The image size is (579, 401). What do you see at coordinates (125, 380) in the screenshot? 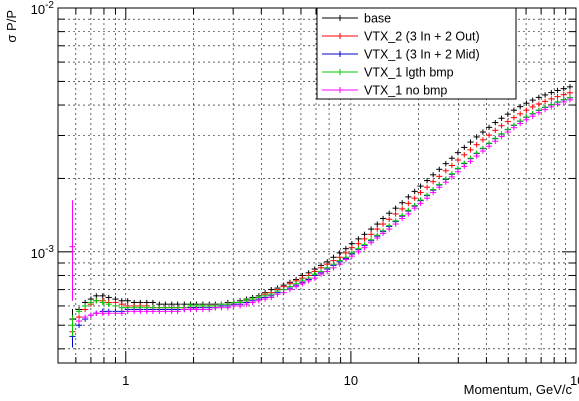
I see `x-tick-label: 1` at bounding box center [125, 380].